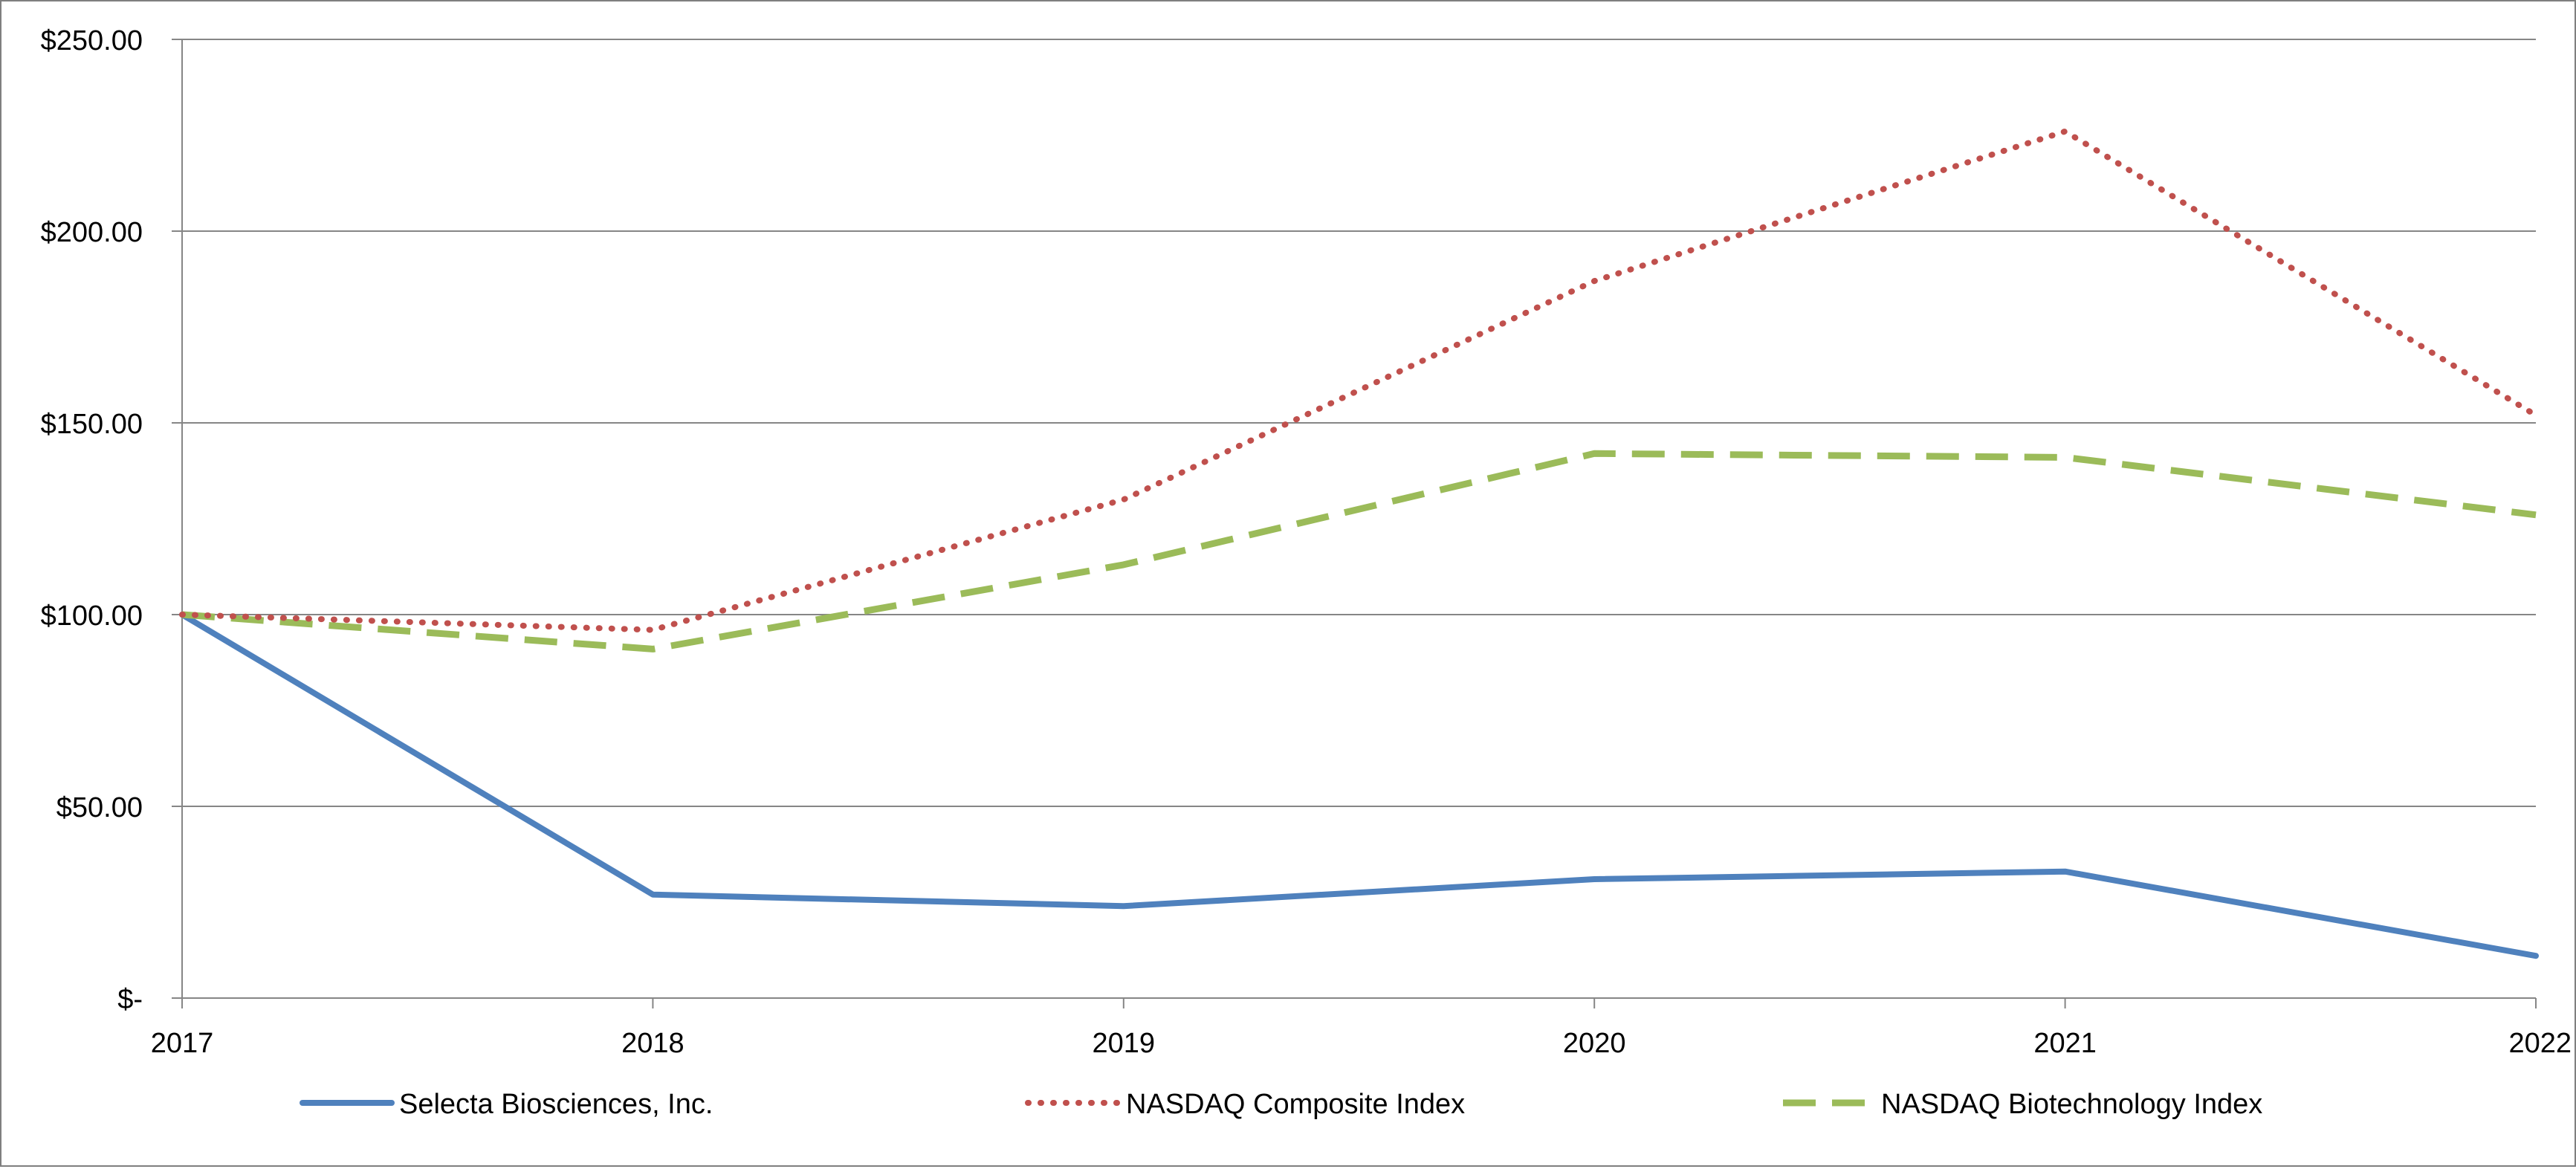  What do you see at coordinates (130, 999) in the screenshot?
I see `y-tick-label: $-` at bounding box center [130, 999].